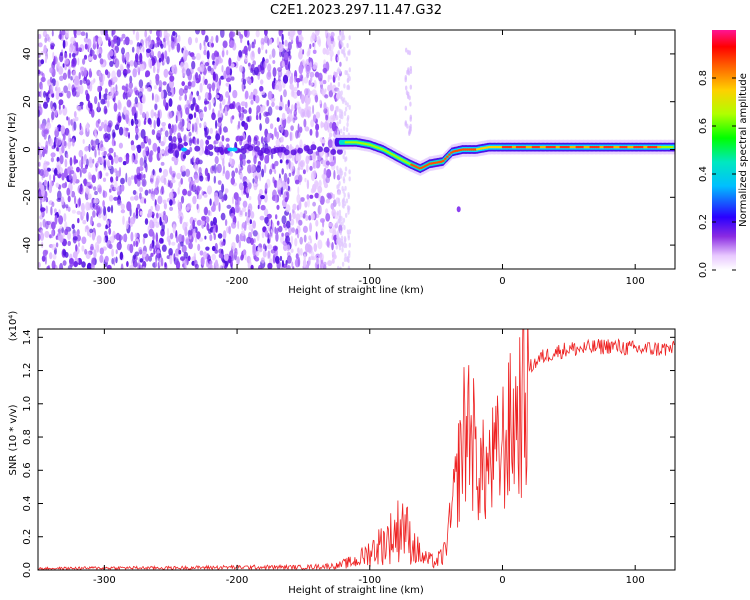 The image size is (750, 600). Describe the element at coordinates (635, 281) in the screenshot. I see `spectrogram-x-tick-label: 100` at that location.